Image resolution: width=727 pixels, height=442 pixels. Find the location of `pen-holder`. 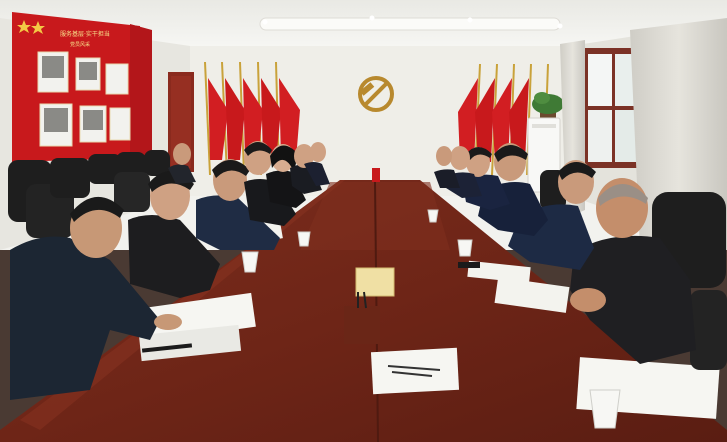

pen-holder is located at coordinates (362, 325).